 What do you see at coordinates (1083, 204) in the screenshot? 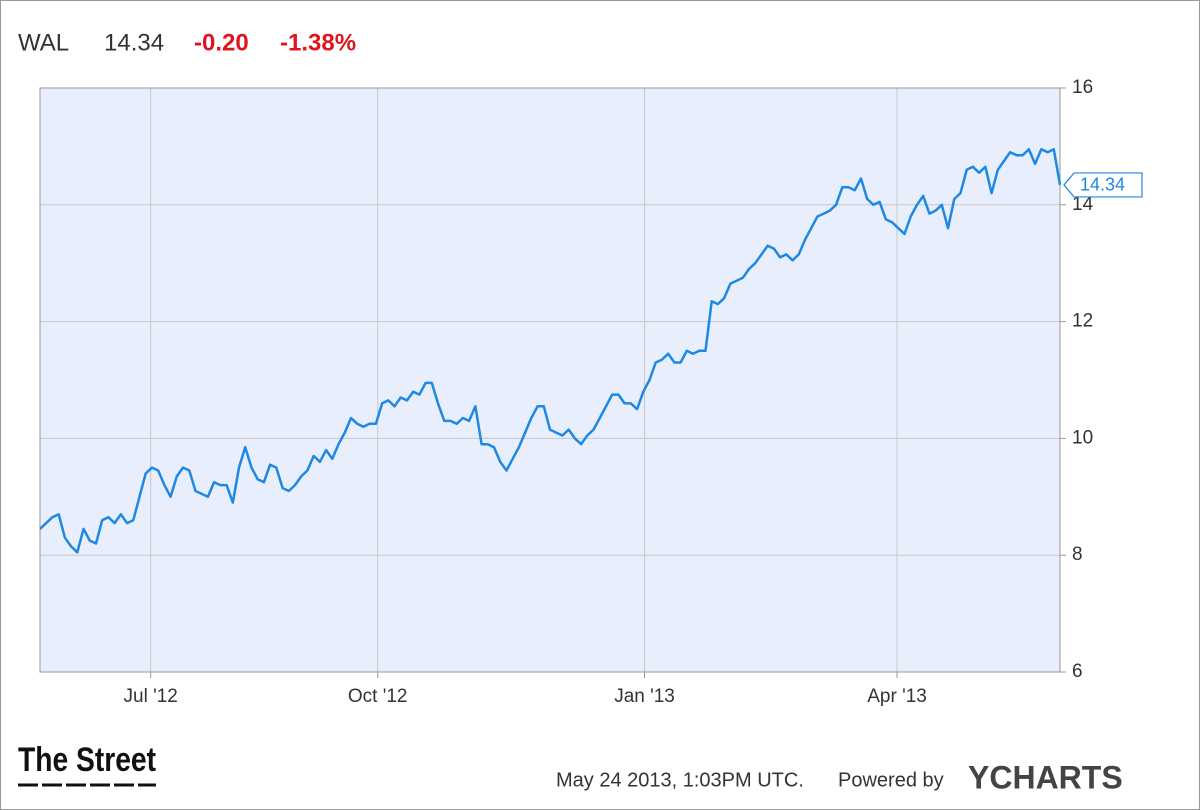
I see `y-tick-label: 14` at bounding box center [1083, 204].